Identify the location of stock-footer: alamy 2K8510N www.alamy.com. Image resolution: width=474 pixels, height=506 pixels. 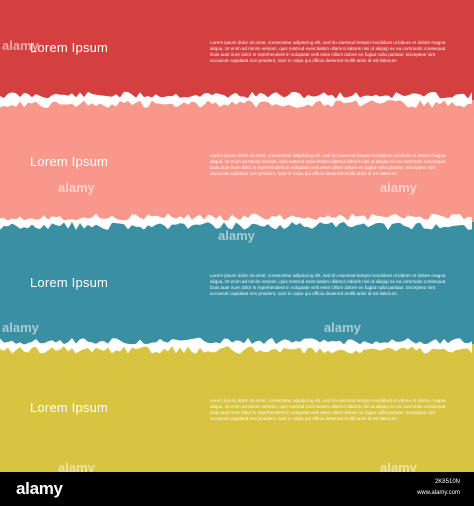
(237, 489).